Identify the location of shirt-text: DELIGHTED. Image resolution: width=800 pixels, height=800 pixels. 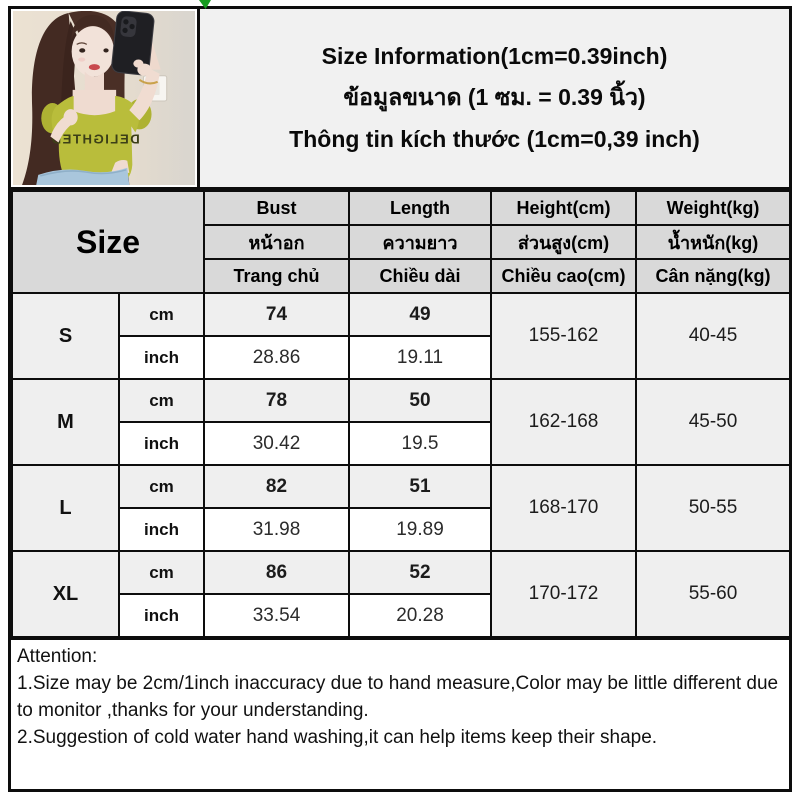
(95, 139).